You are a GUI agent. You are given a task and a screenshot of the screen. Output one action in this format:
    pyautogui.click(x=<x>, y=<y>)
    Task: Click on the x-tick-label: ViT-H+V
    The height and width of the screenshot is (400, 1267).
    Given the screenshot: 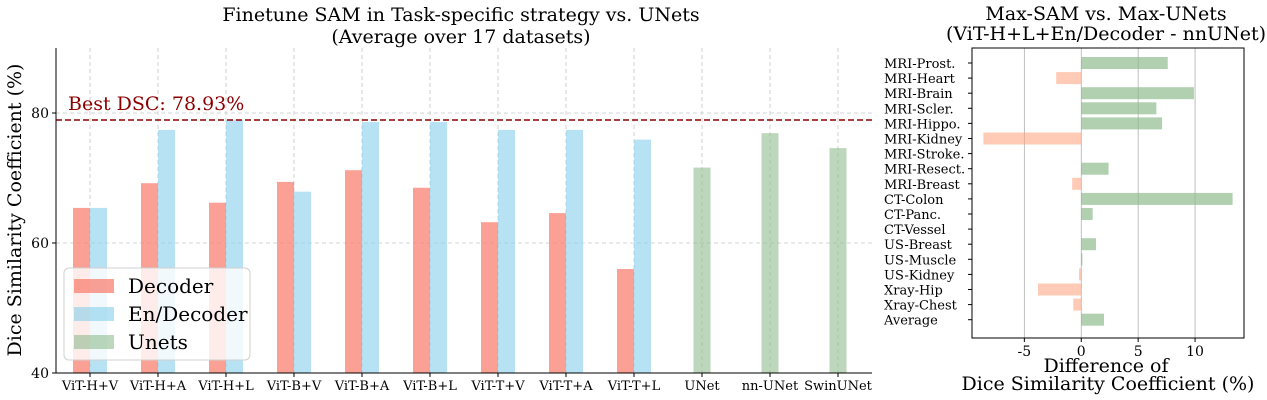 What is the action you would take?
    pyautogui.click(x=90, y=386)
    